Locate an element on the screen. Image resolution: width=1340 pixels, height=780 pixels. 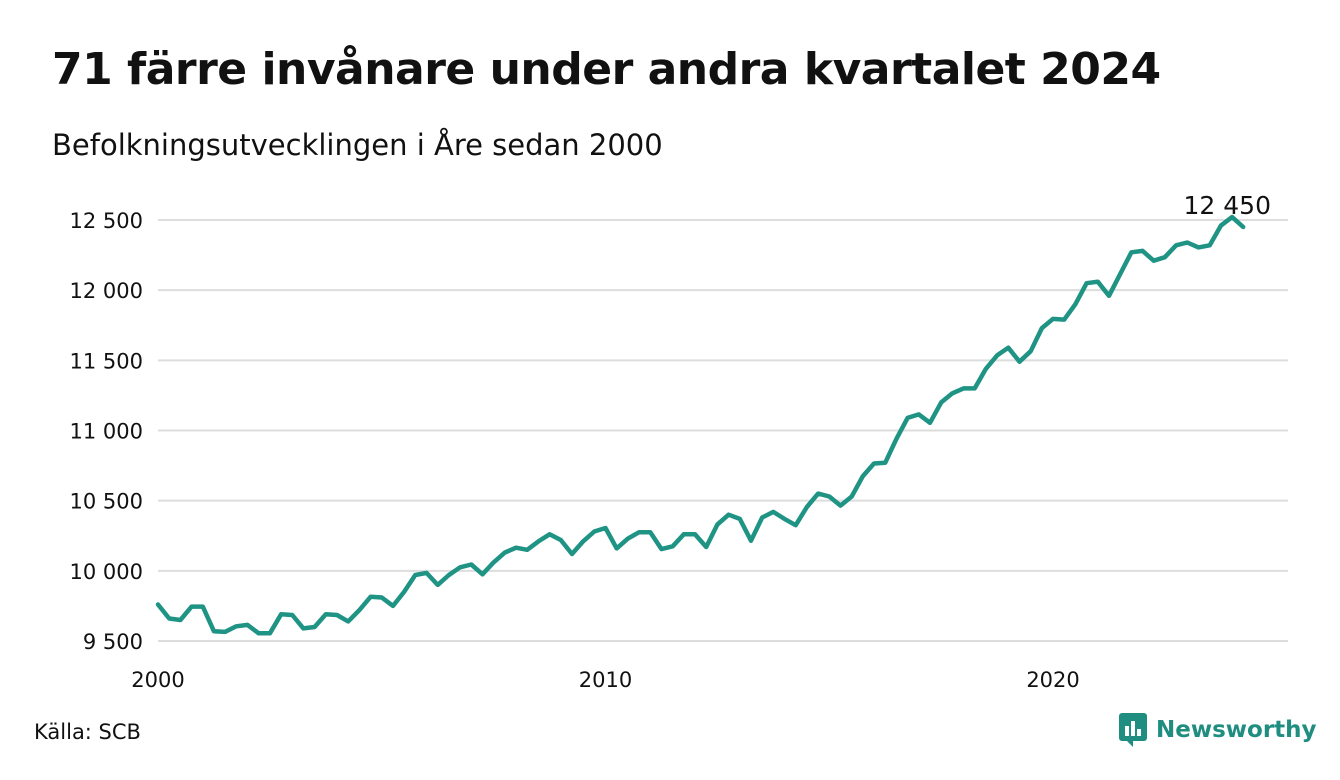
annotation-layer: 12 450 is located at coordinates (1227, 205).